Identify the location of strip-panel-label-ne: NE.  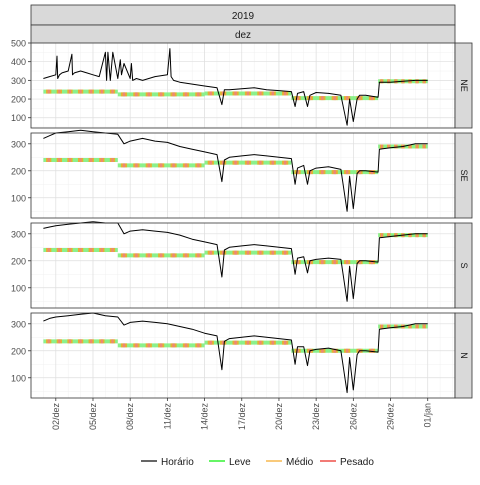
(464, 85).